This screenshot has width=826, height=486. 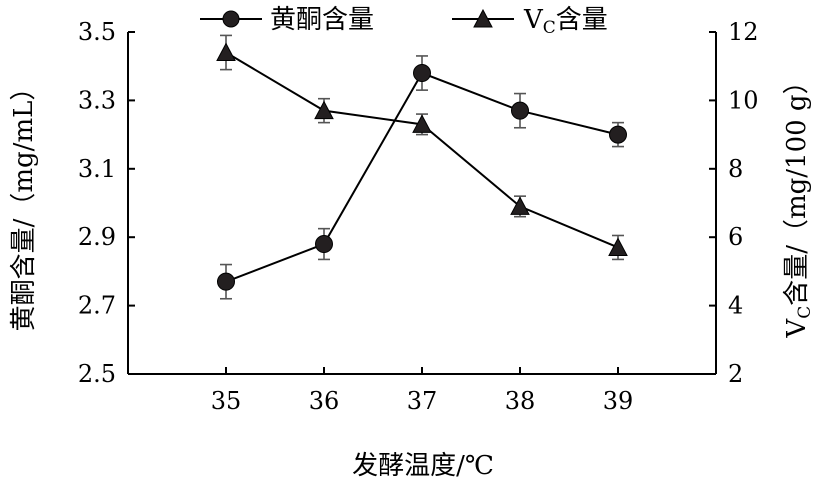 What do you see at coordinates (735, 237) in the screenshot?
I see `y-right-tick-label: 6` at bounding box center [735, 237].